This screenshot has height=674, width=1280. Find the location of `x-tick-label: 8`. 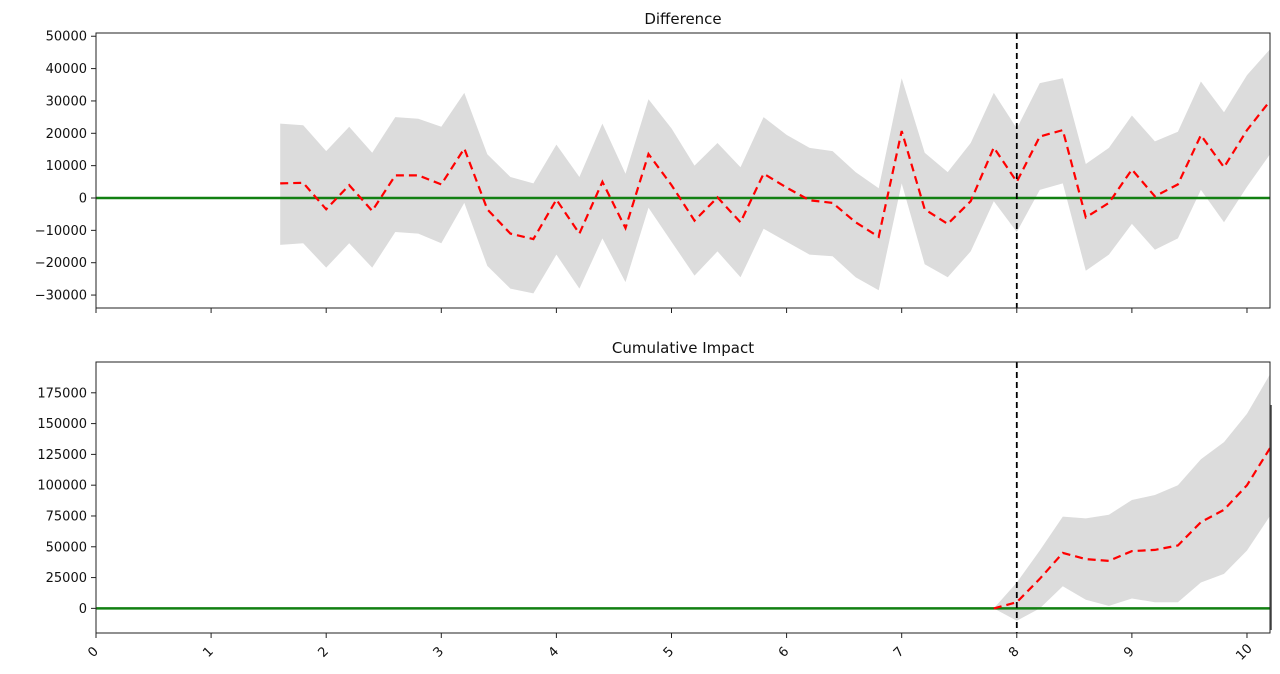

x-tick-label: 8 is located at coordinates (1014, 652).